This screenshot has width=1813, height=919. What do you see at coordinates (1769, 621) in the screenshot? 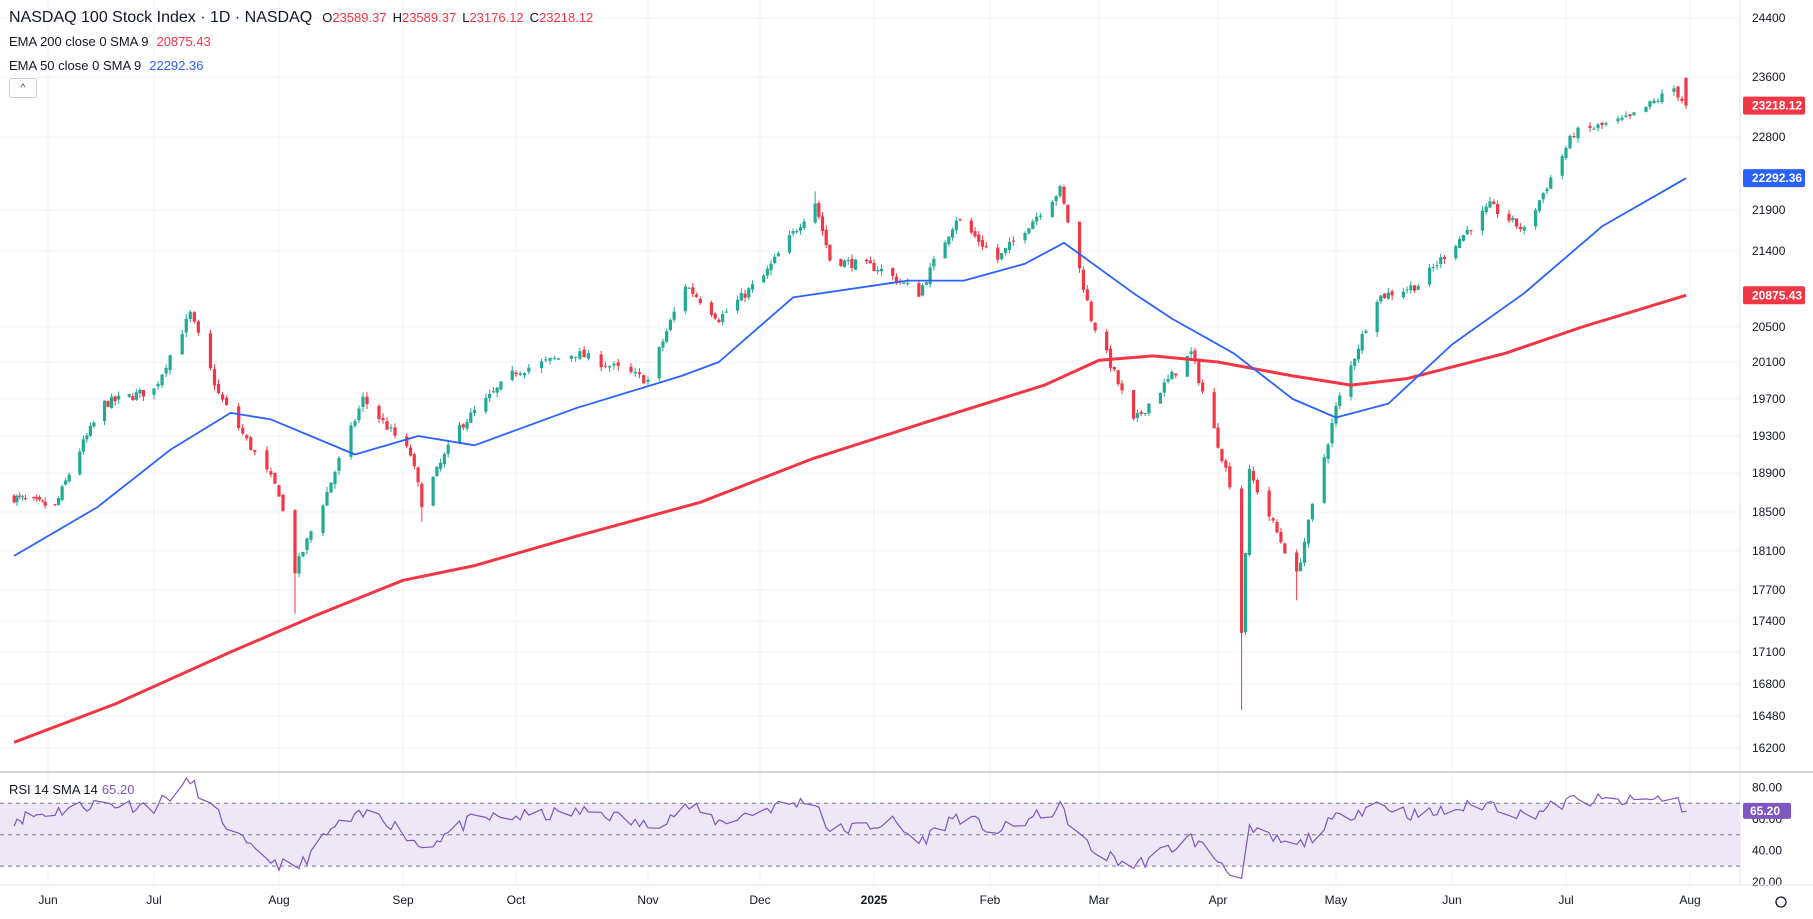
I see `price-tick-label: 17400` at bounding box center [1769, 621].